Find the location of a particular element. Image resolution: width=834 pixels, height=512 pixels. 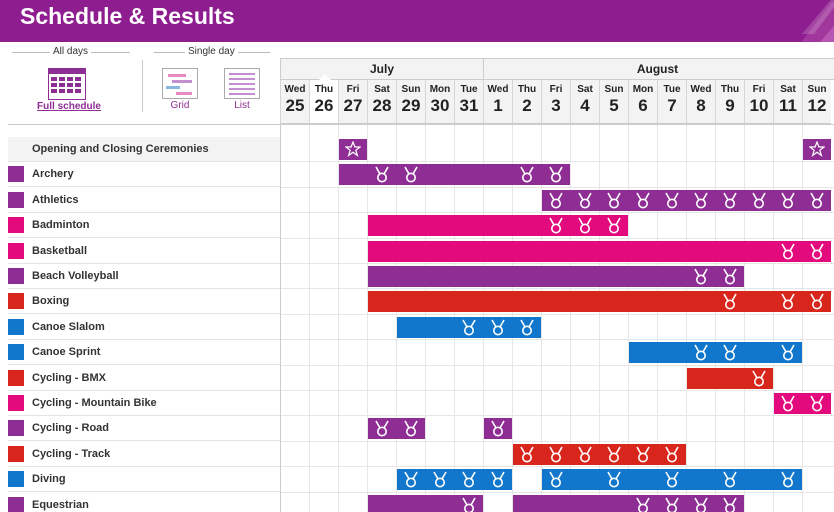

date-column-header: Wed 8 is located at coordinates (700, 102).